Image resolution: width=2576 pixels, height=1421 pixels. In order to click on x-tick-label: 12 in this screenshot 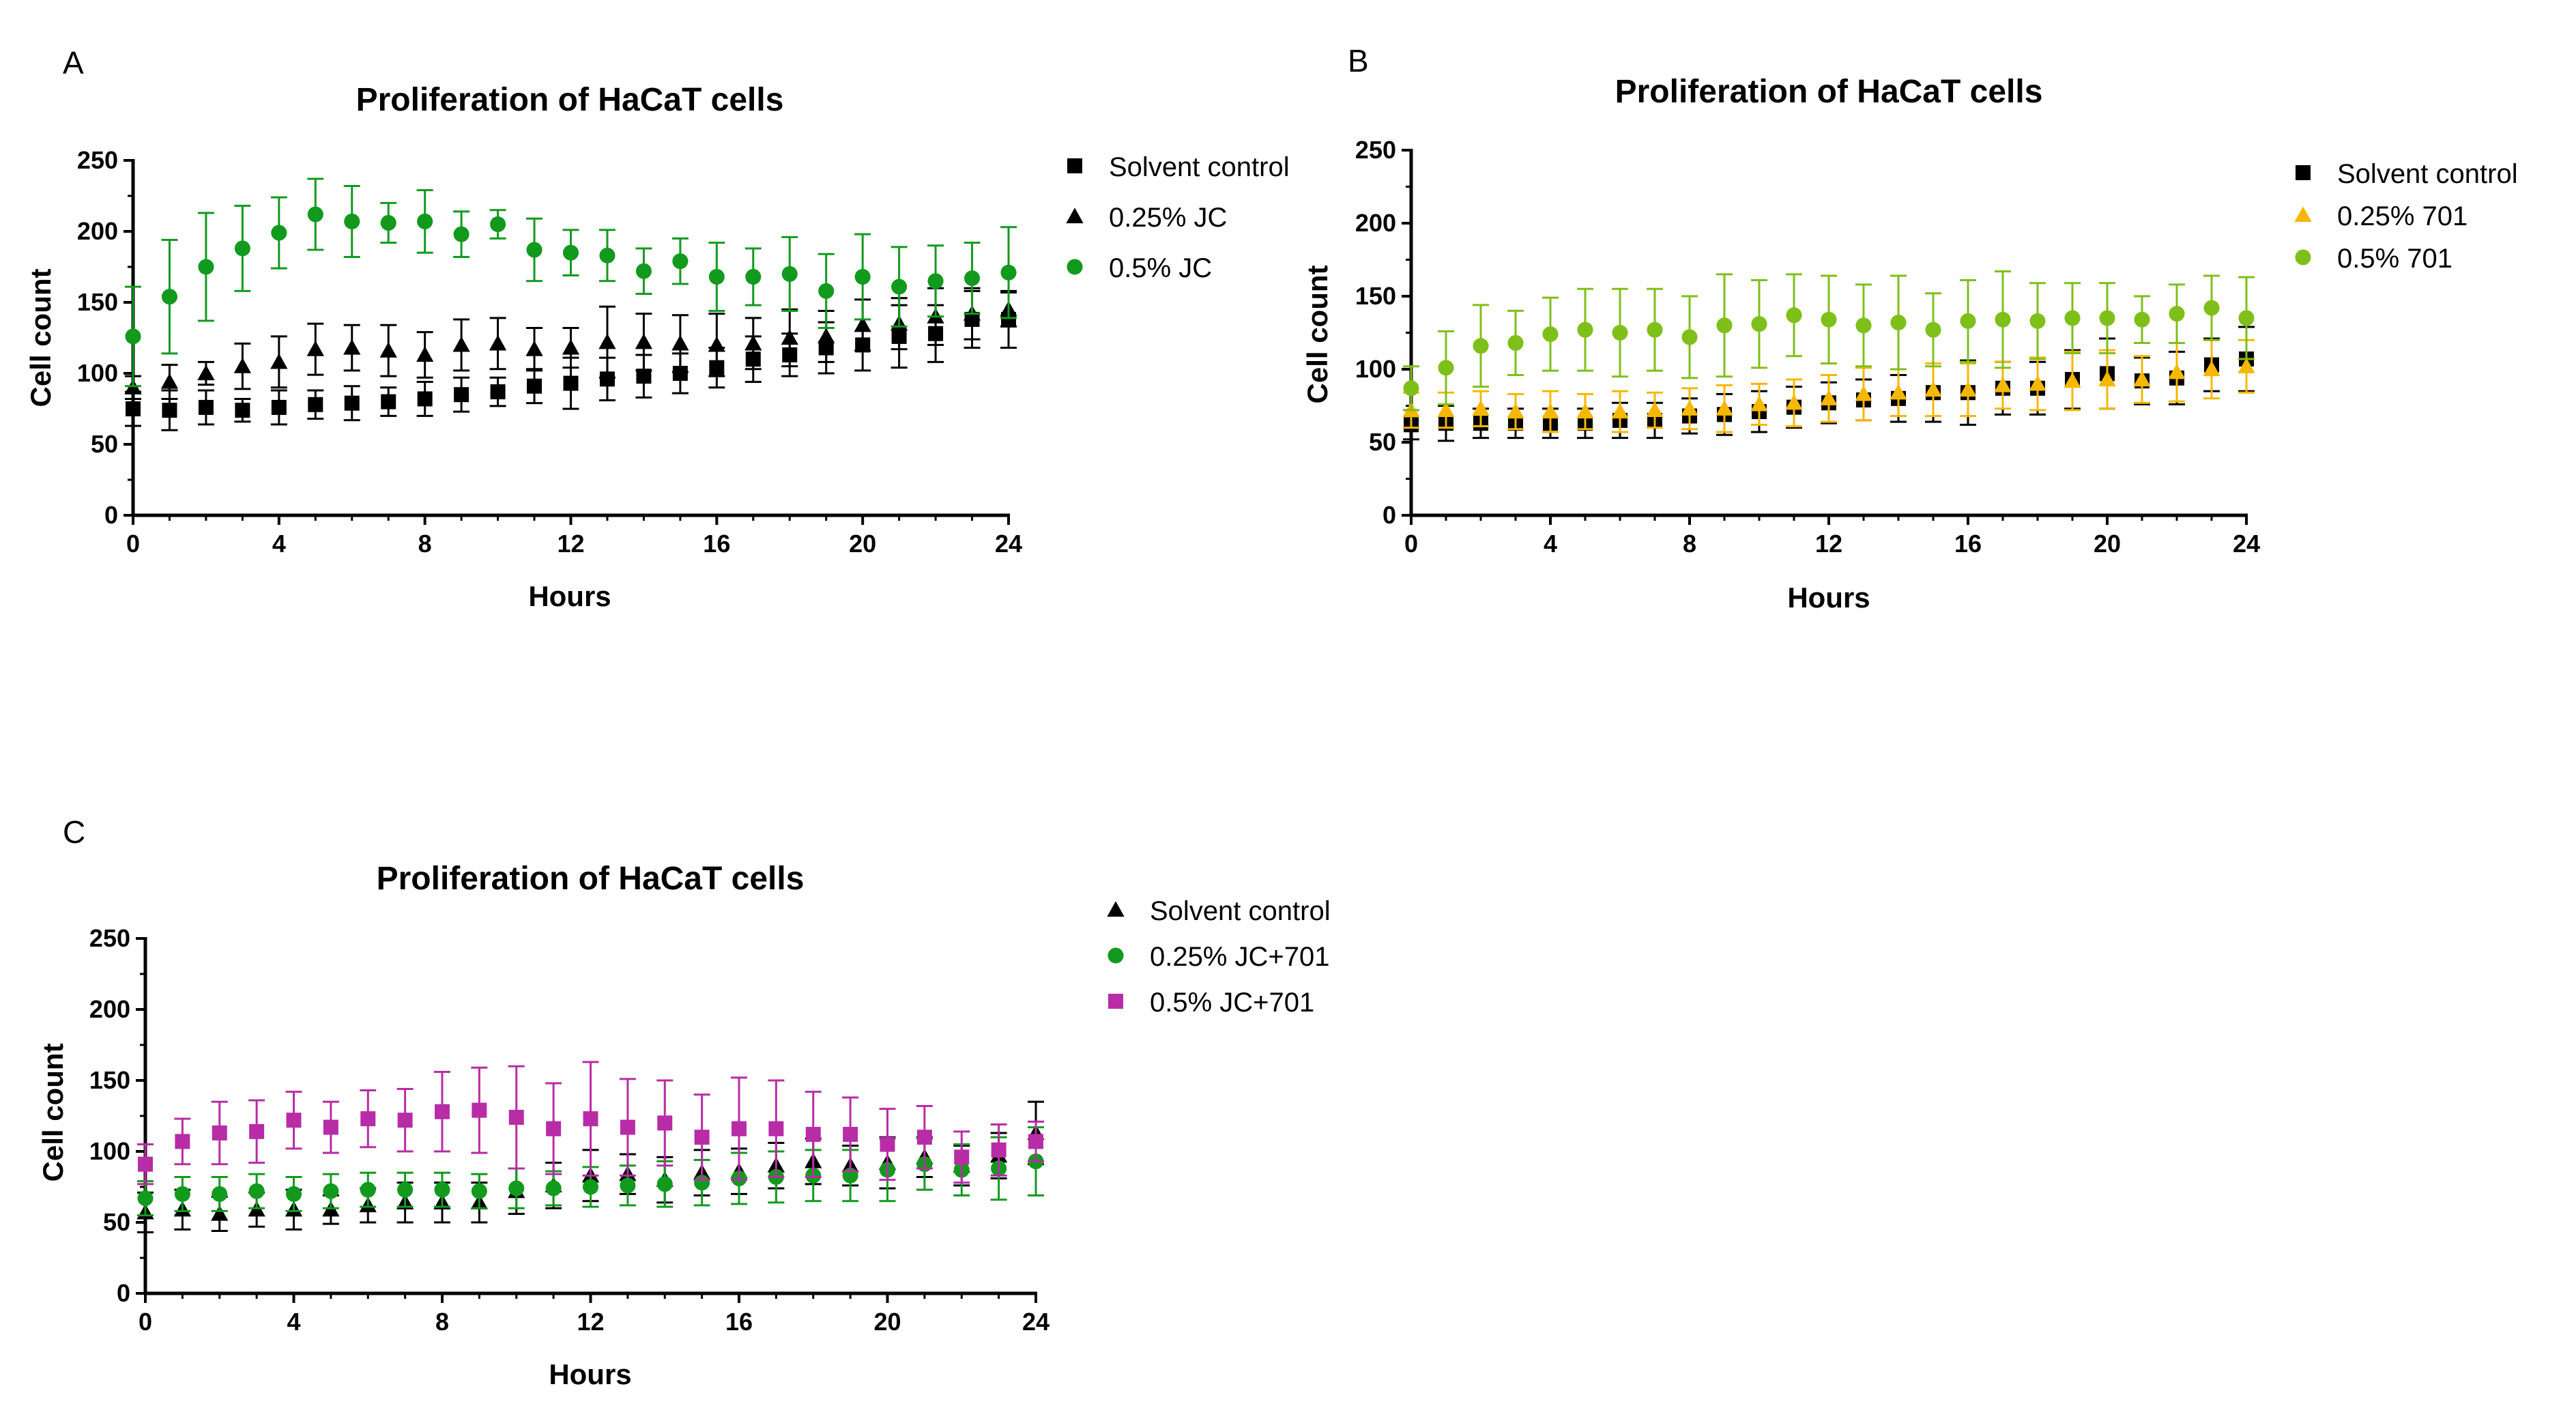, I will do `click(570, 544)`.